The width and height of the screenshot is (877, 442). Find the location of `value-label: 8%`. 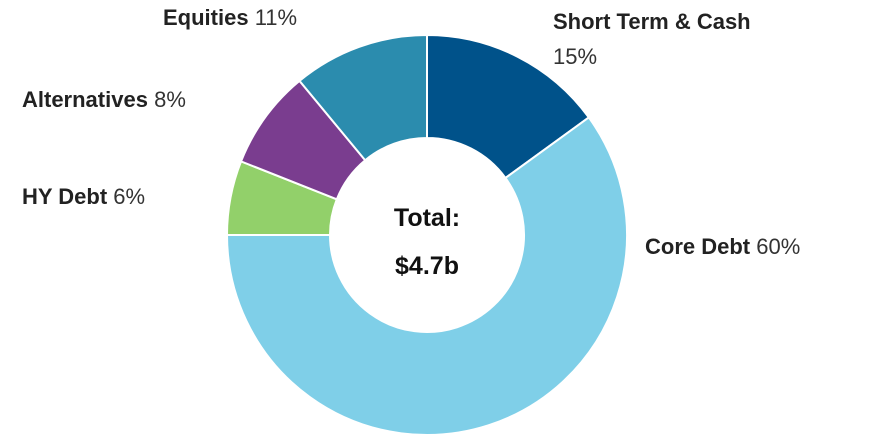

value-label: 8% is located at coordinates (170, 99).